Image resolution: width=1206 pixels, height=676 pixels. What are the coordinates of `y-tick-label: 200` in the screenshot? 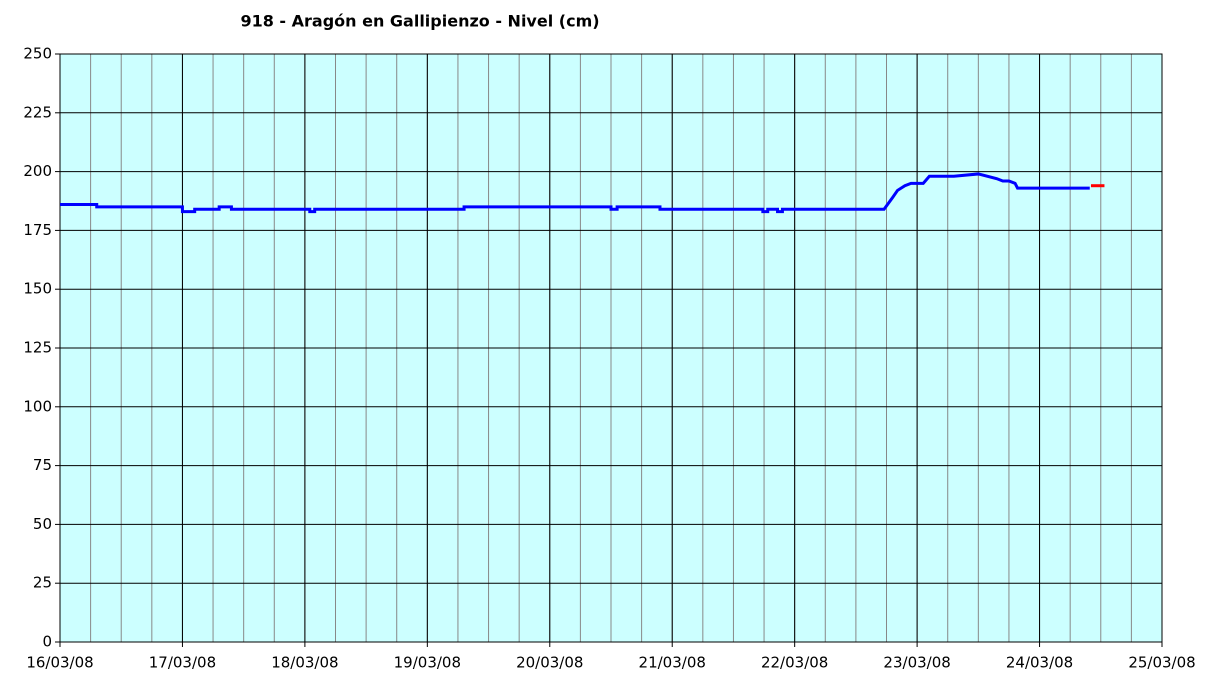 It's located at (37, 171).